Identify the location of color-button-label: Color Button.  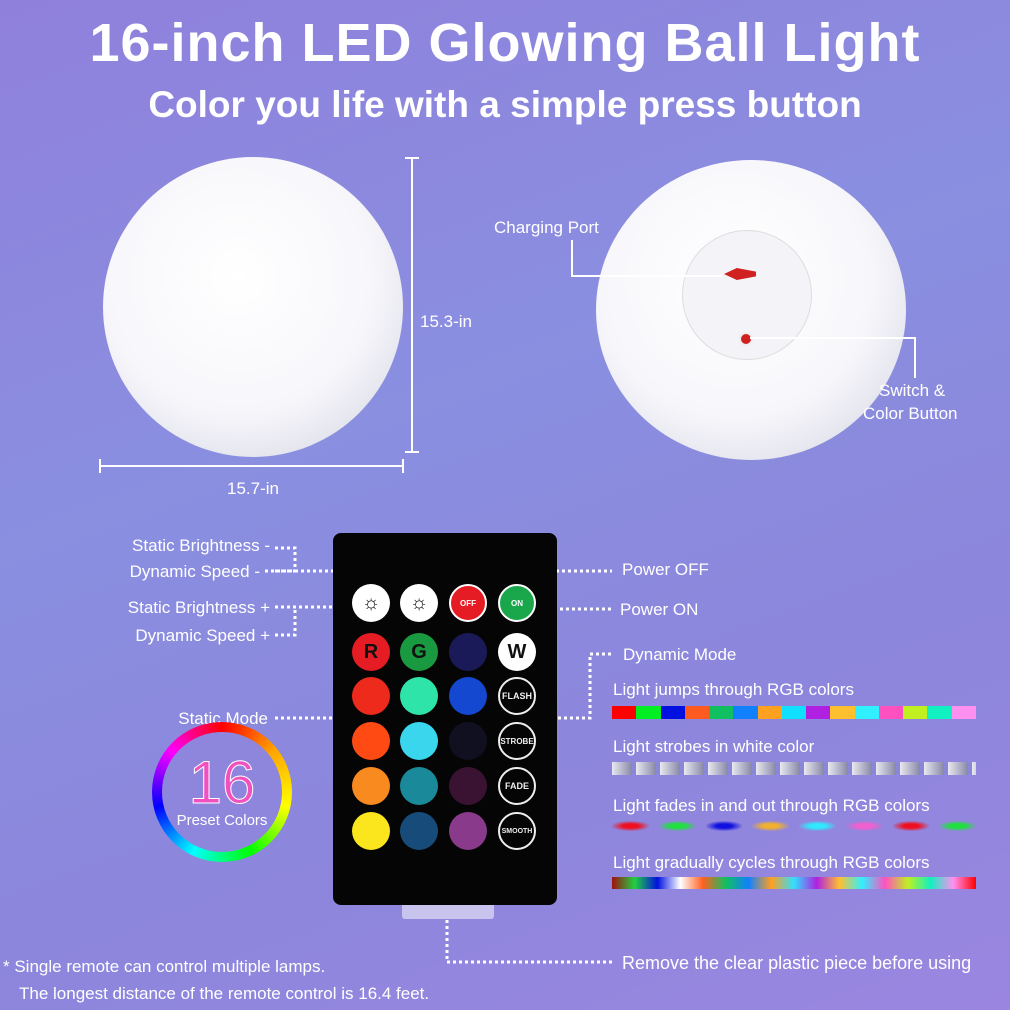
(910, 413).